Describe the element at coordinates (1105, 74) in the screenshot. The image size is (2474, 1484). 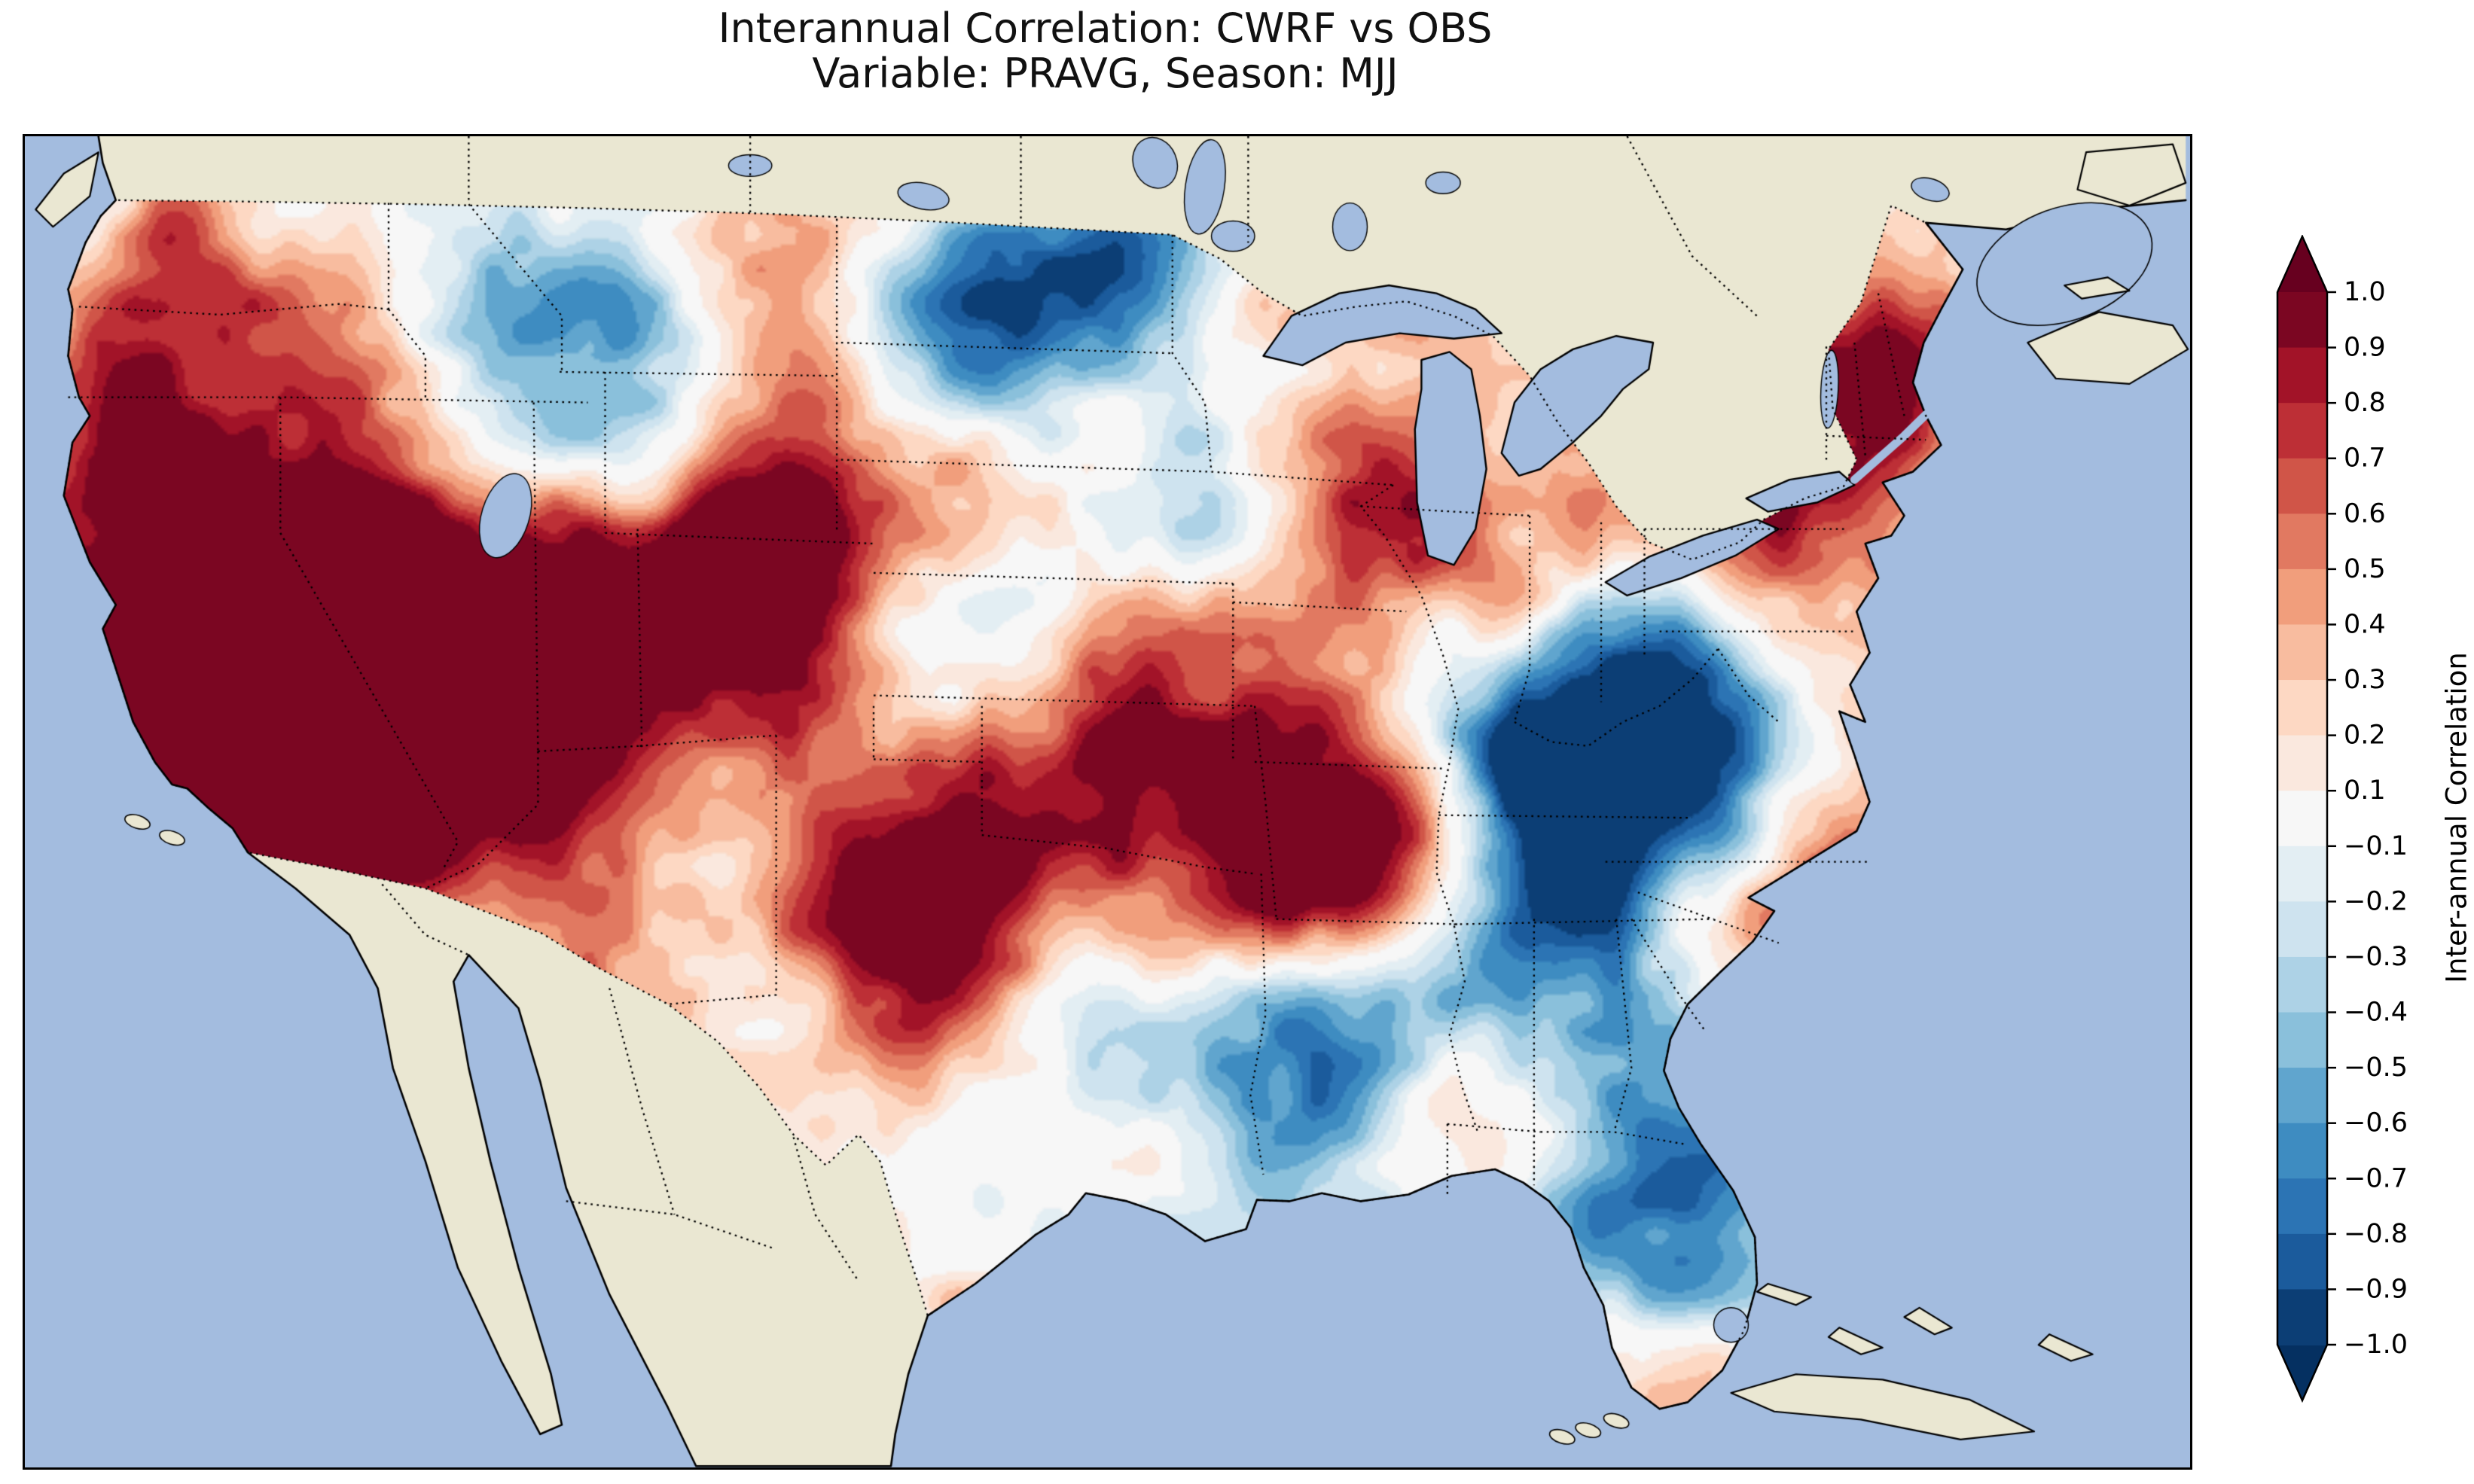
I see `chart-title-line2: Variable: PRAVG, Season: MJJ` at that location.